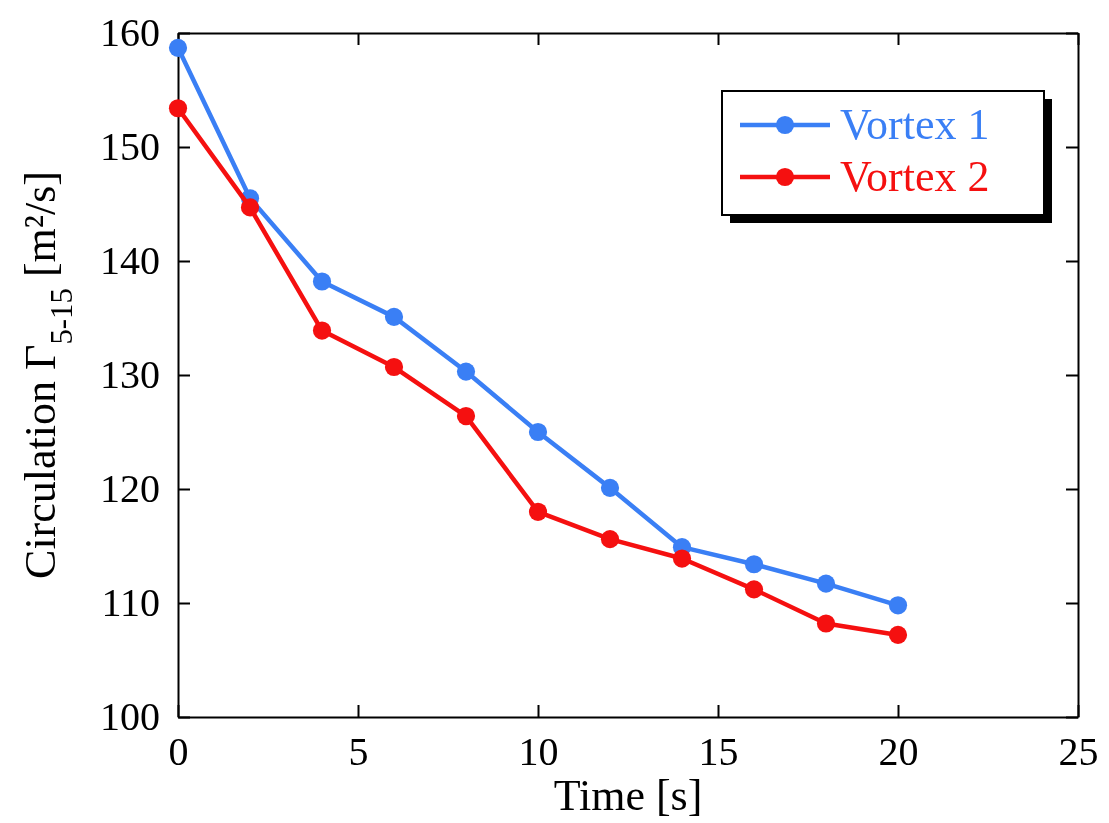  What do you see at coordinates (130, 33) in the screenshot?
I see `y-tick-label: 160` at bounding box center [130, 33].